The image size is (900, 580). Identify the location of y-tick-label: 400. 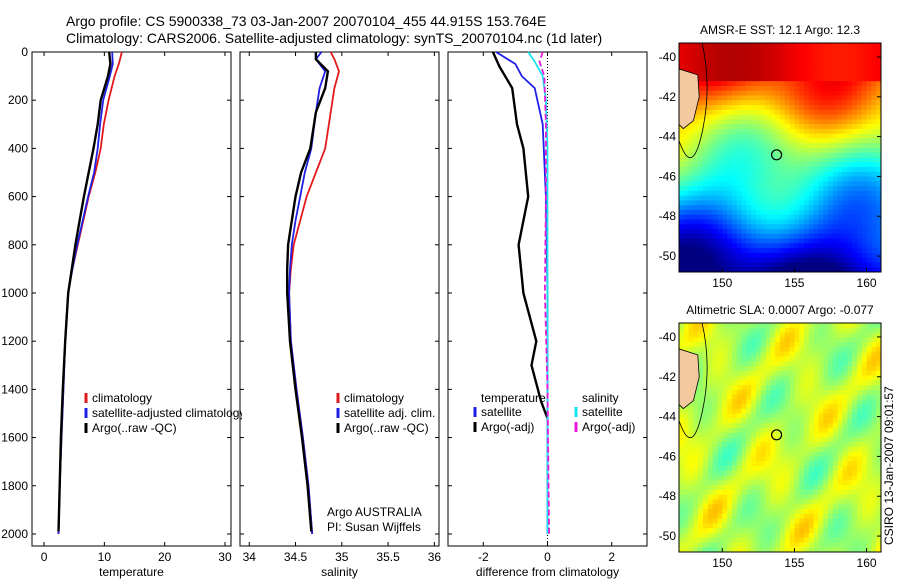
(18, 148).